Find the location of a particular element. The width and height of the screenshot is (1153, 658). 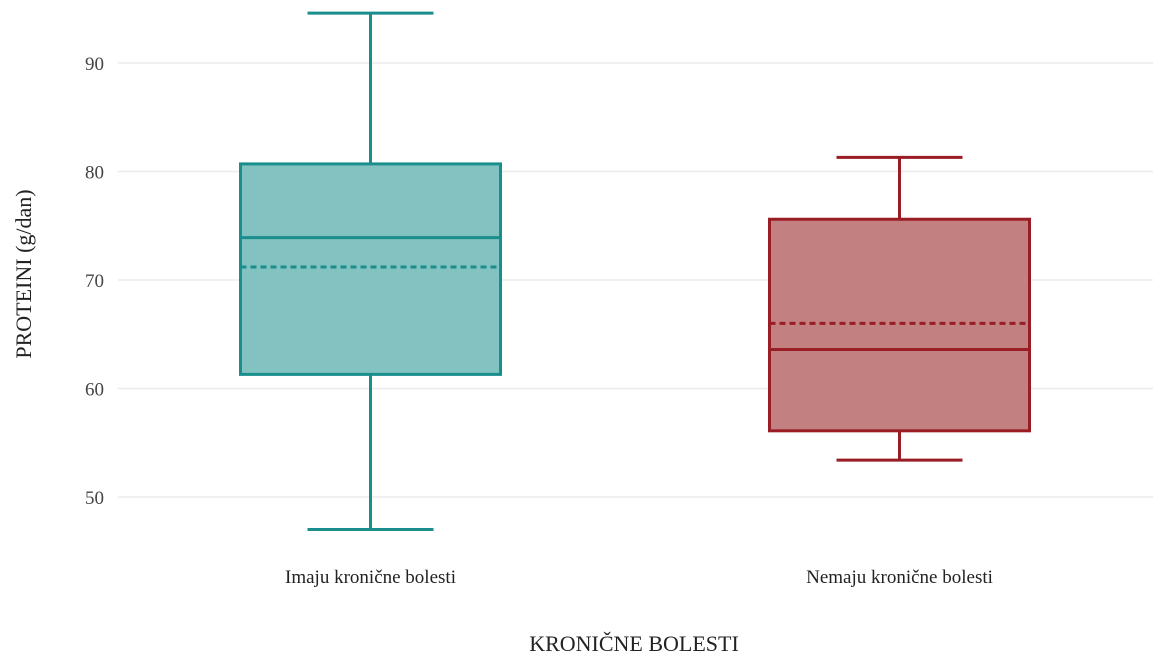

y-tick-label: 60 is located at coordinates (94, 390).